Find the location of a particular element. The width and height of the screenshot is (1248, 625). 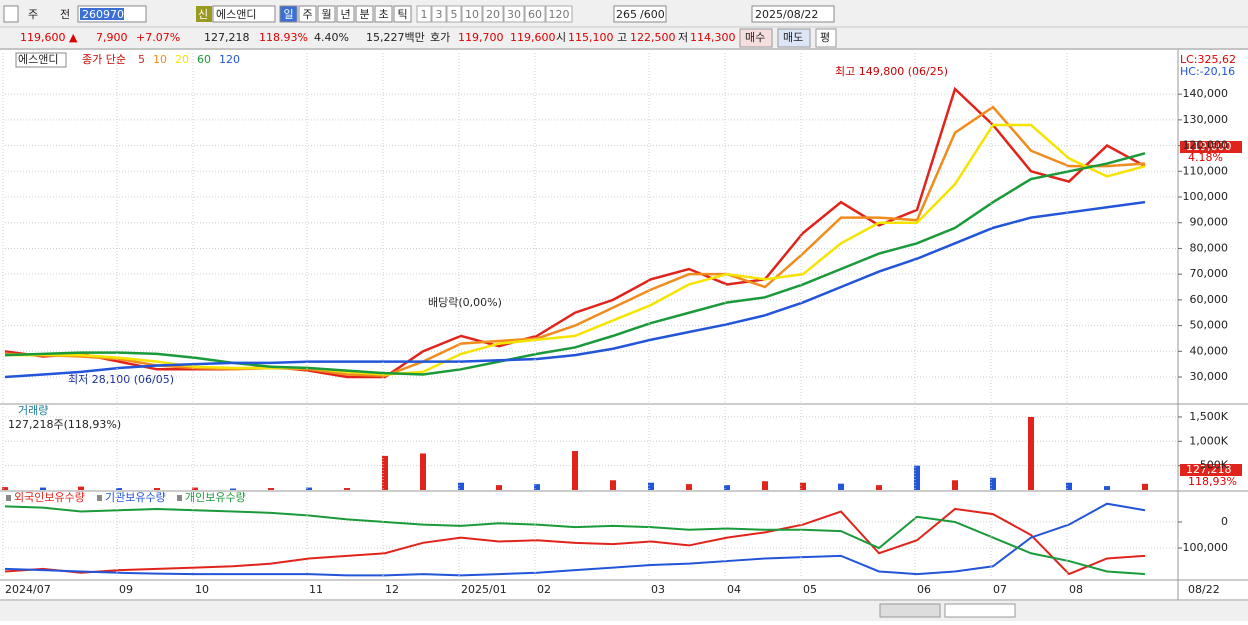

current-volume-box is located at coordinates (1211, 470).